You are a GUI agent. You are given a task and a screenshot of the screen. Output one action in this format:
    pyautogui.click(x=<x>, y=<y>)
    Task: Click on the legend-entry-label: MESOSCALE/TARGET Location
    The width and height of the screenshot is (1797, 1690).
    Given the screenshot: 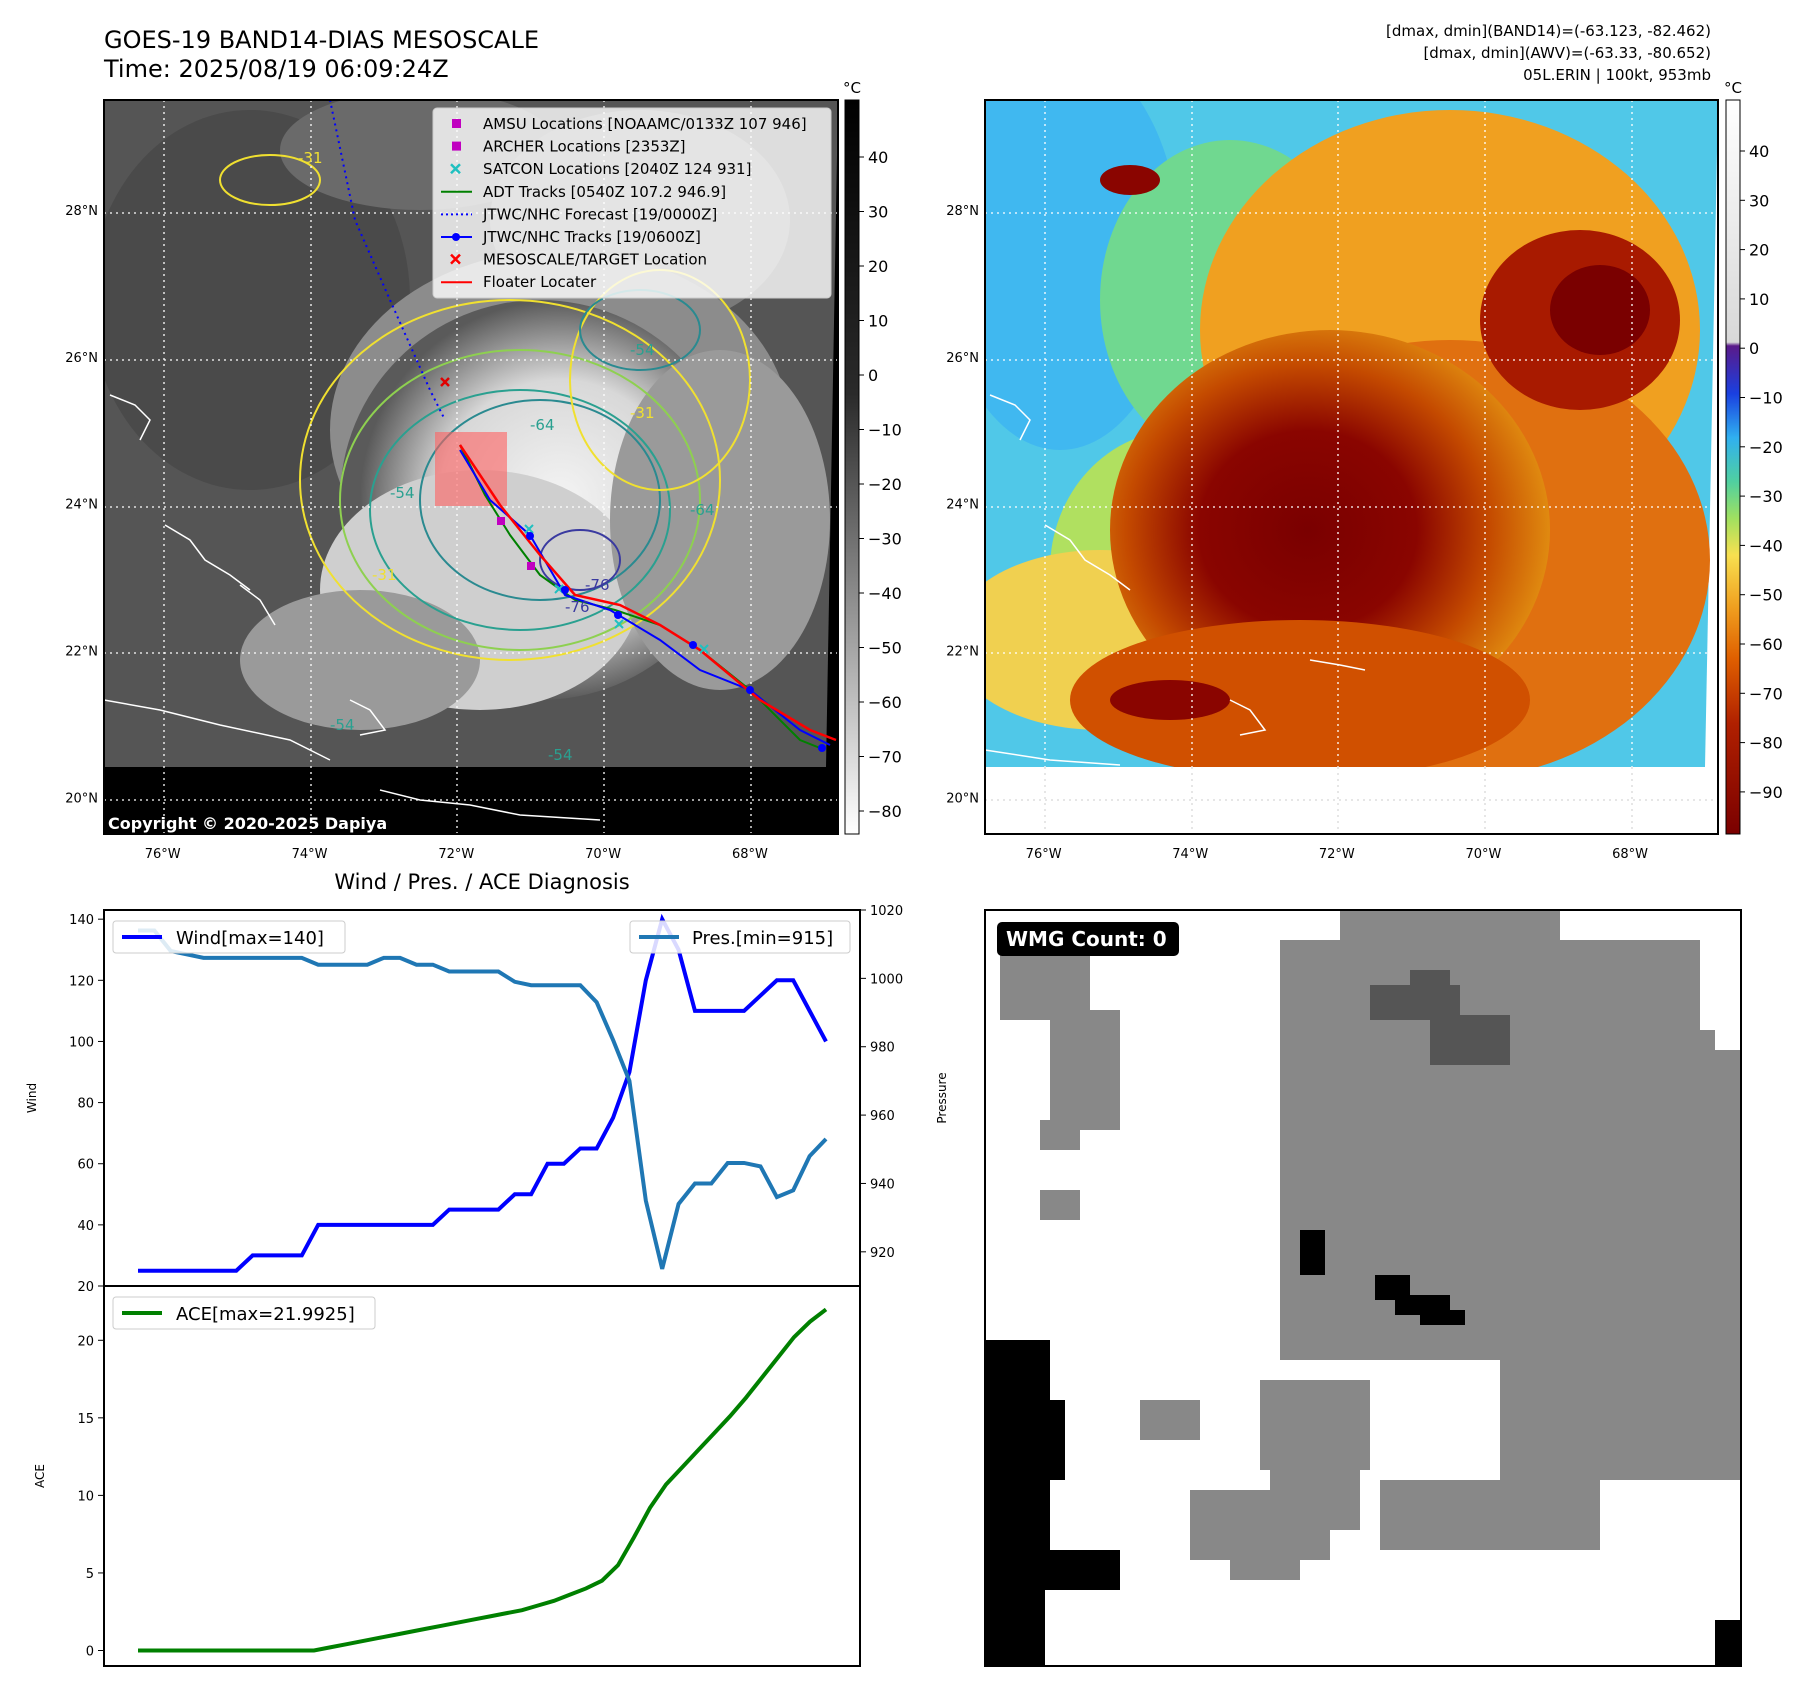 What is the action you would take?
    pyautogui.click(x=595, y=260)
    